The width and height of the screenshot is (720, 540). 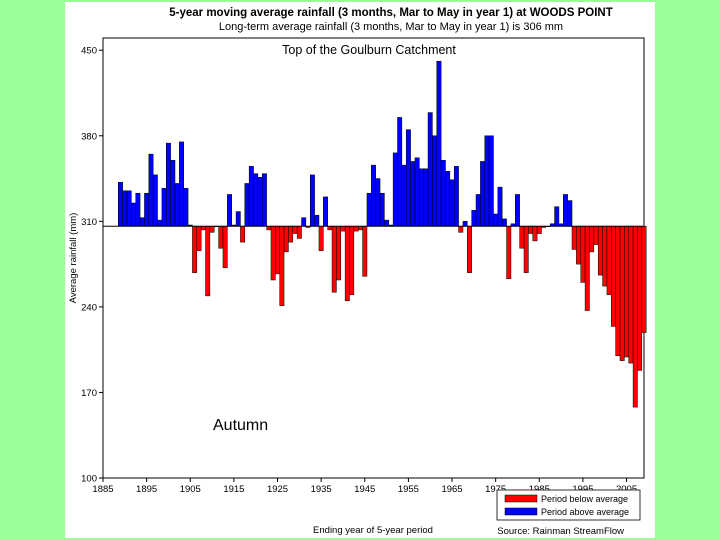 I want to click on bar-1947, so click(x=373, y=195).